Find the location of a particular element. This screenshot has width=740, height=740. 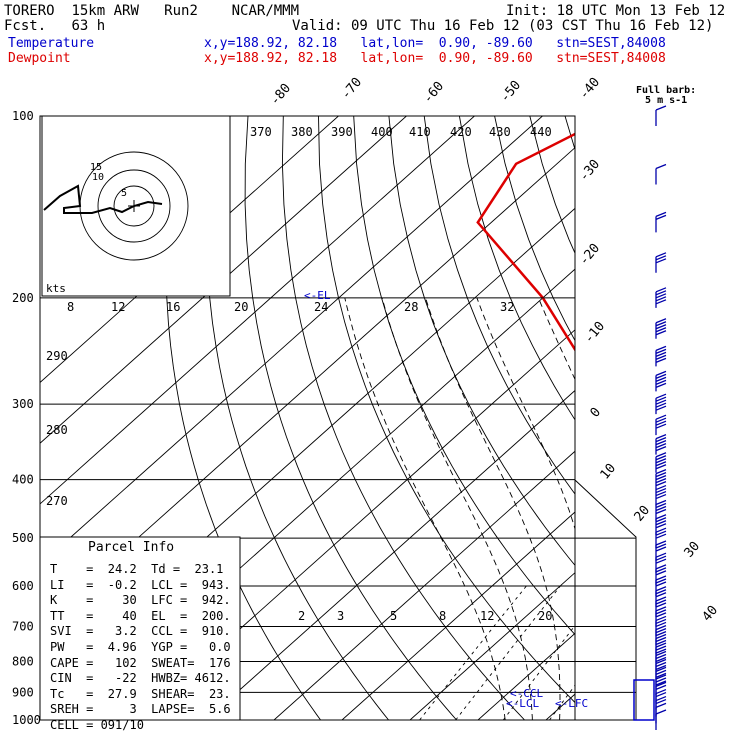

hodograph-speed-label: 12 is located at coordinates (118, 307).